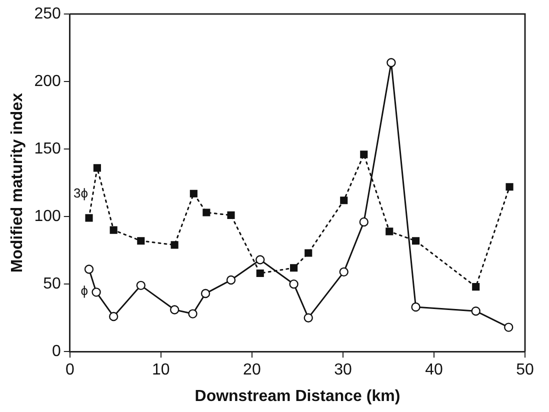  What do you see at coordinates (17, 182) in the screenshot?
I see `y-axis-title: Modified maturity index` at bounding box center [17, 182].